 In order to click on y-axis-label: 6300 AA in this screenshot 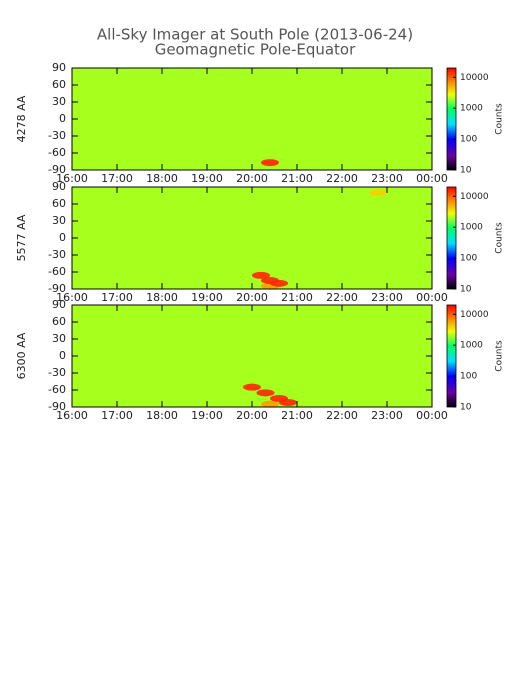, I will do `click(21, 355)`.